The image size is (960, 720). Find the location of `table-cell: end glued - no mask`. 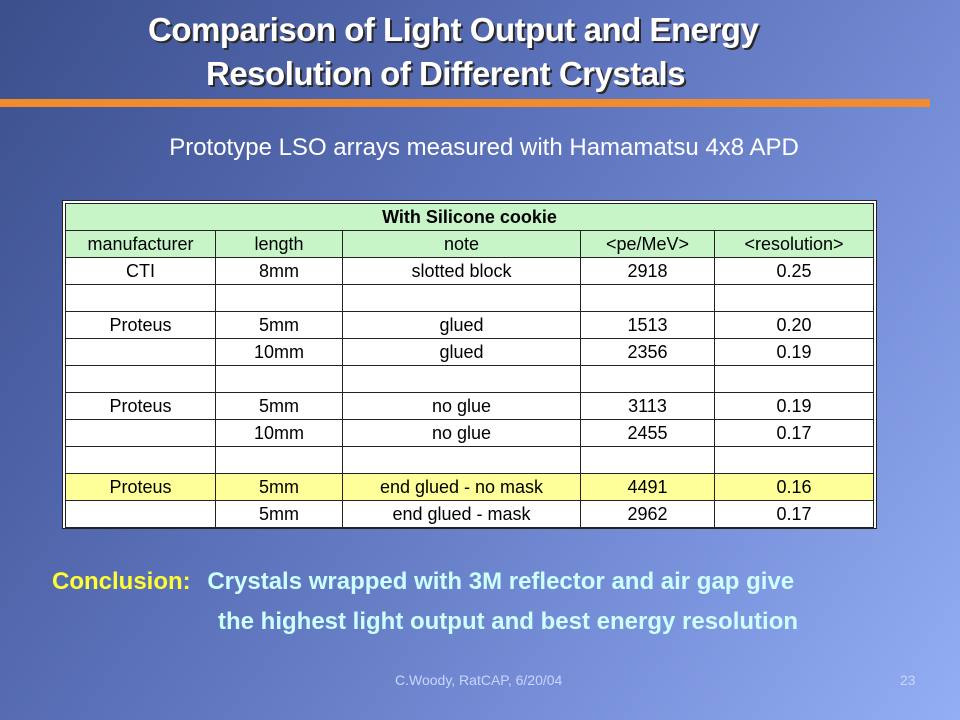

table-cell: end glued - no mask is located at coordinates (461, 487).